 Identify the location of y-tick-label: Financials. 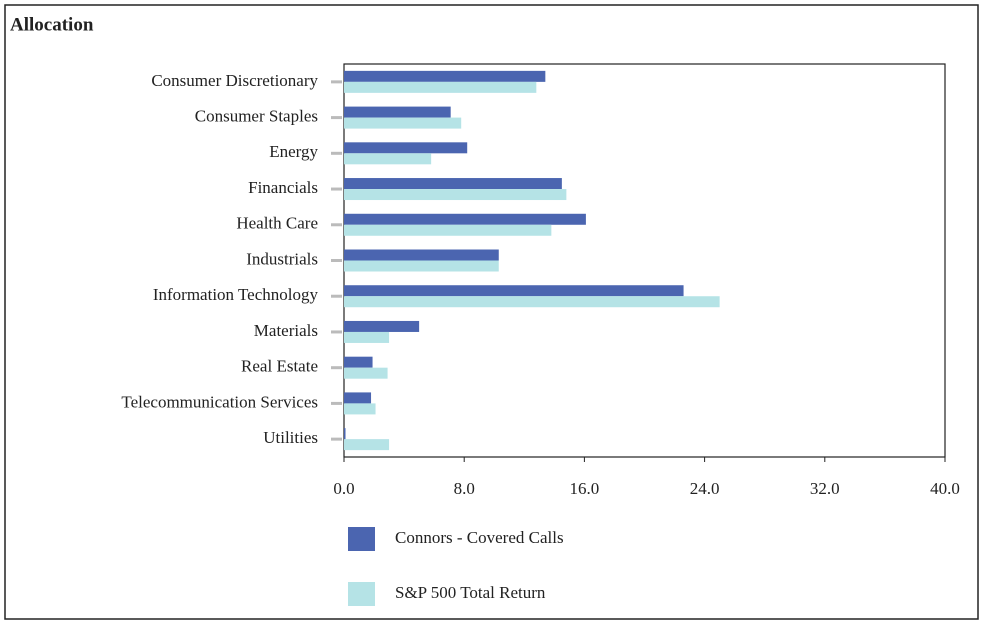
(283, 187).